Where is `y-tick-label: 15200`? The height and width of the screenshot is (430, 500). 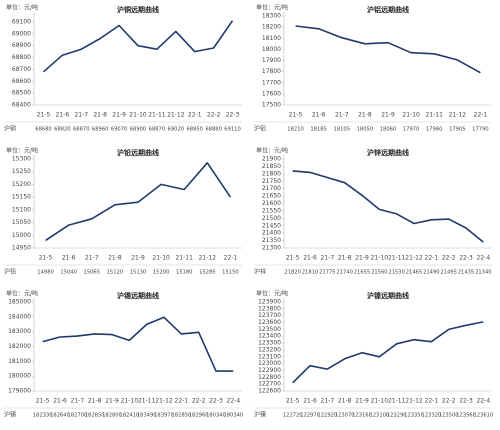
y-tick-label: 15200 is located at coordinates (21, 184).